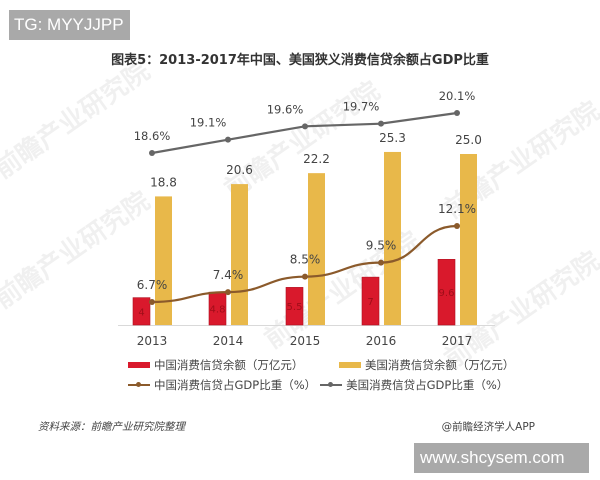  What do you see at coordinates (381, 341) in the screenshot?
I see `x-tick-label: 2016` at bounding box center [381, 341].